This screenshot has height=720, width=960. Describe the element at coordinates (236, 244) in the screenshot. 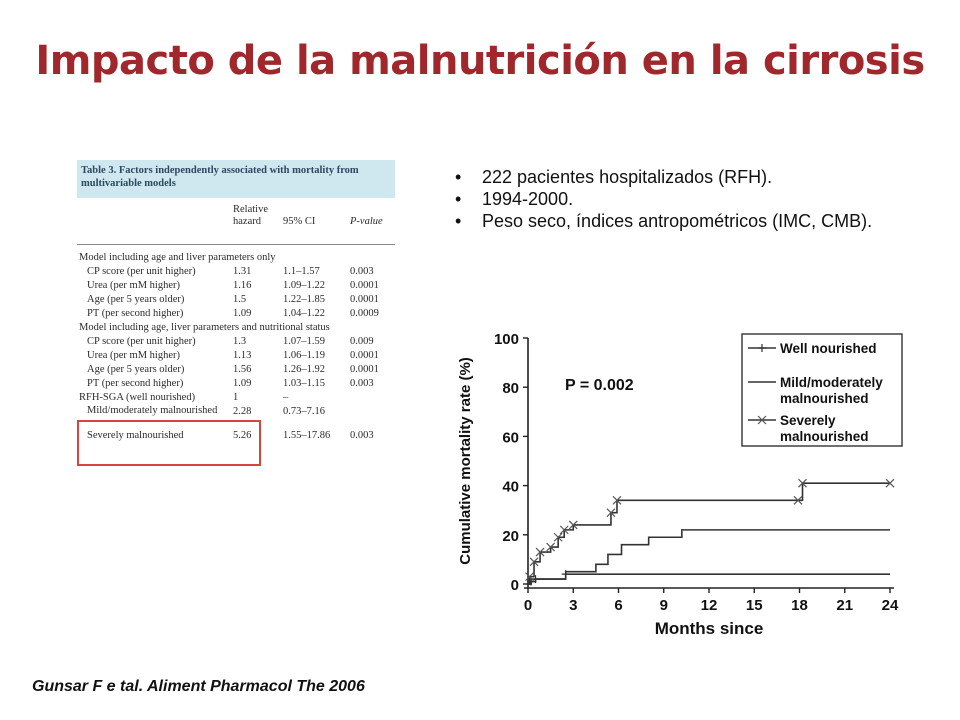

I see `table-rule` at that location.